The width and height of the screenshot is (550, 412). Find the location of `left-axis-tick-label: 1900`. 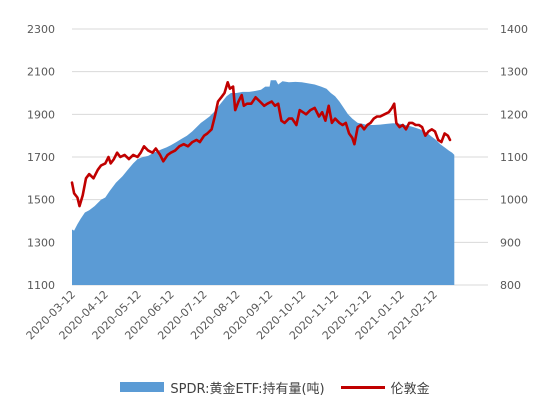

left-axis-tick-label: 1900 is located at coordinates (41, 114).